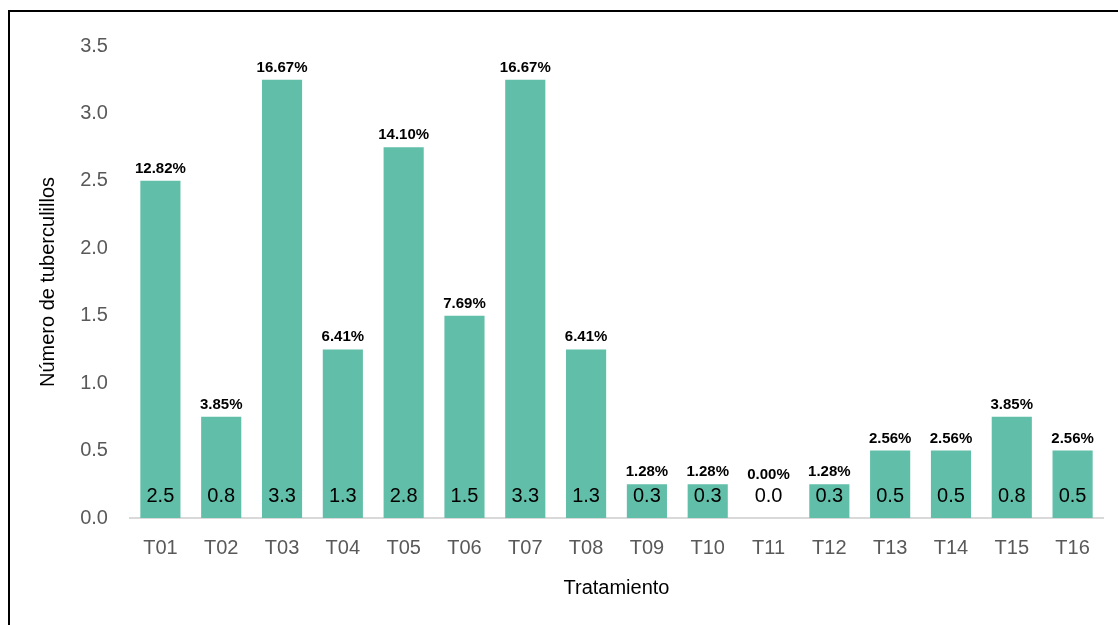 Image resolution: width=1118 pixels, height=625 pixels. What do you see at coordinates (768, 473) in the screenshot?
I see `annotation: 0.00%` at bounding box center [768, 473].